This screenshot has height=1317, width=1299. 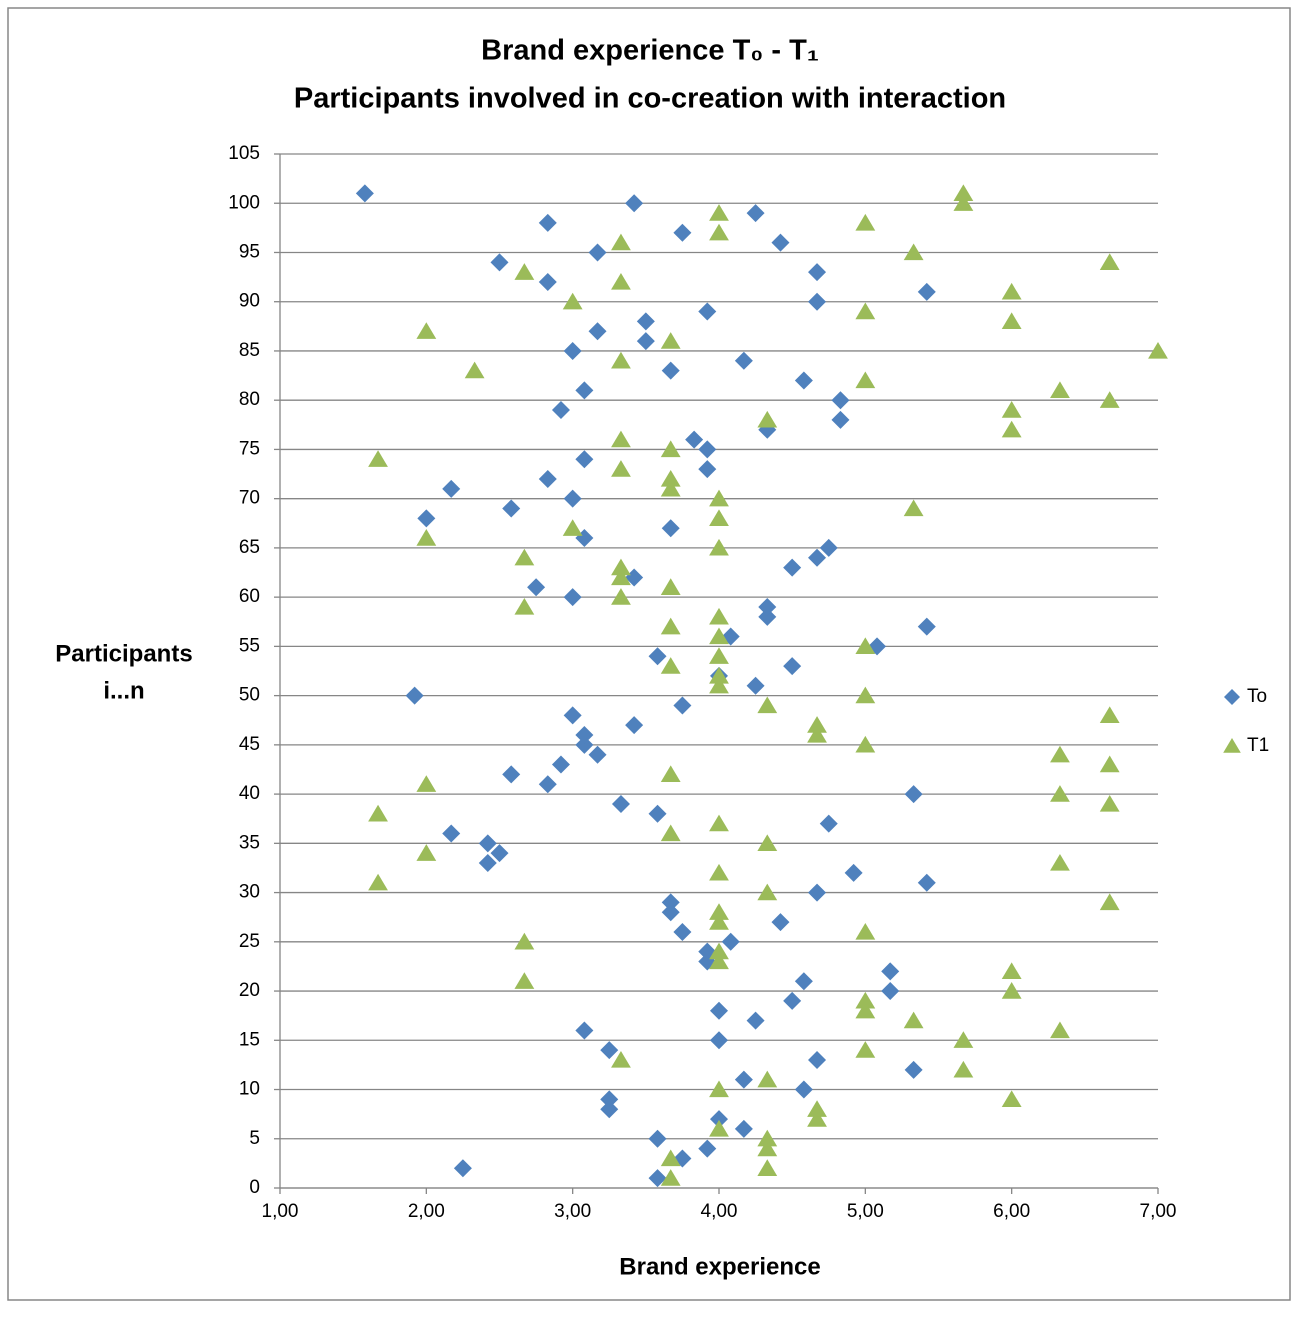 What do you see at coordinates (244, 153) in the screenshot?
I see `y-tick-label: 105` at bounding box center [244, 153].